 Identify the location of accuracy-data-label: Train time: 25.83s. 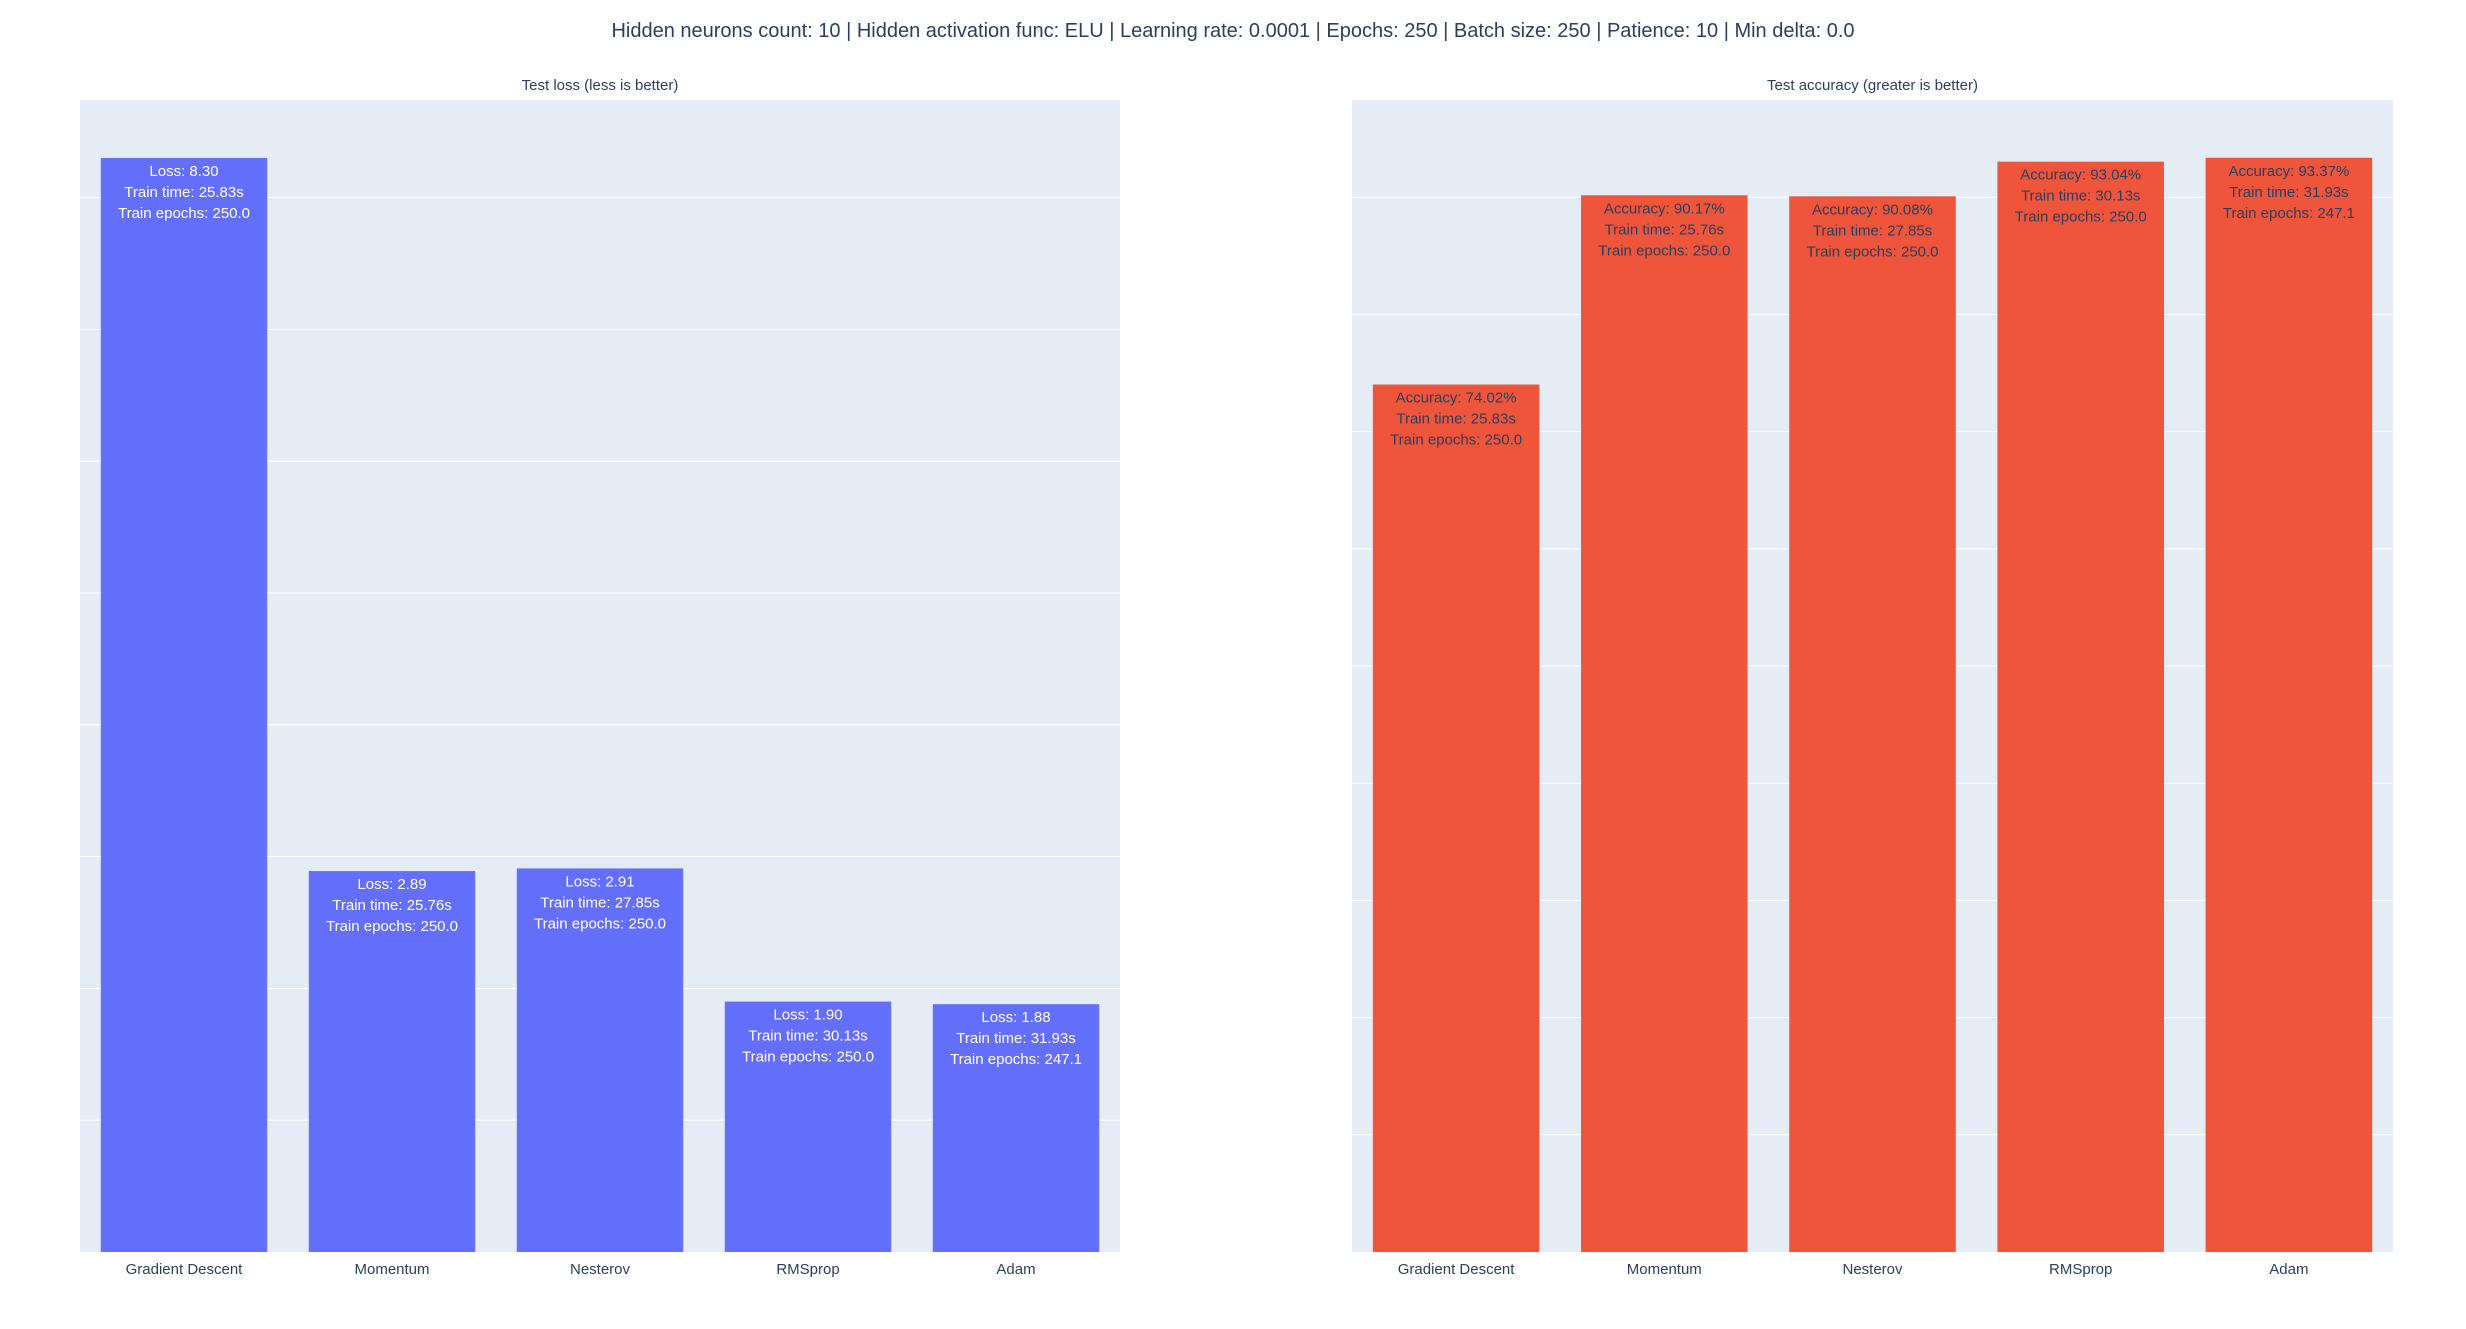
(1456, 419).